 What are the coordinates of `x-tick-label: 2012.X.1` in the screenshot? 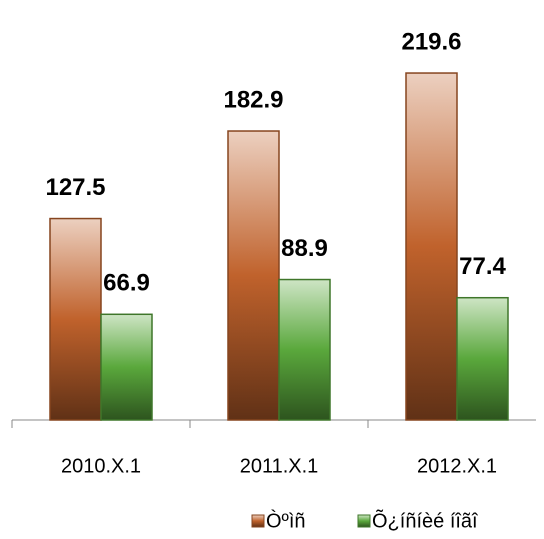 It's located at (457, 466).